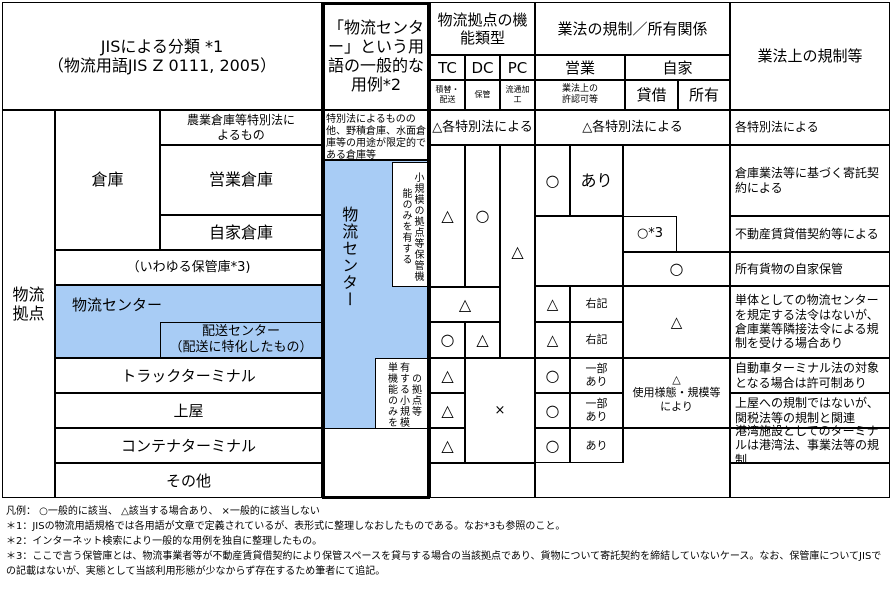  What do you see at coordinates (596, 410) in the screenshot?
I see `law-shed-license: 一部 あり` at bounding box center [596, 410].